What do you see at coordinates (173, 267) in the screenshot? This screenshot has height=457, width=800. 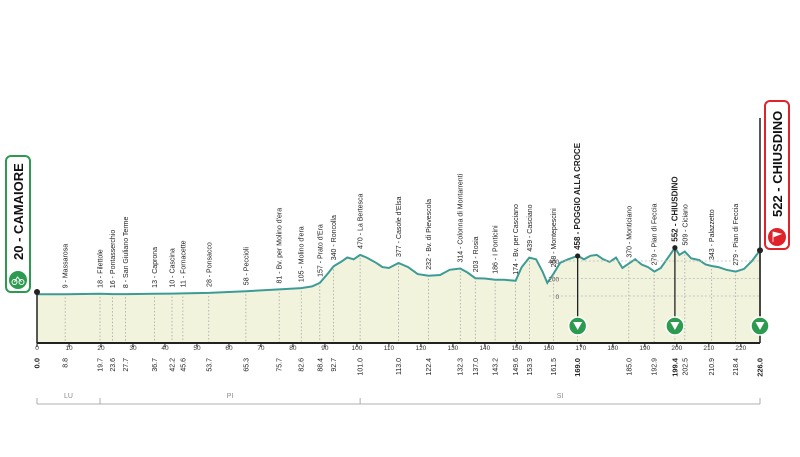 I see `waypoint-label: 10 - Cascina` at bounding box center [173, 267].